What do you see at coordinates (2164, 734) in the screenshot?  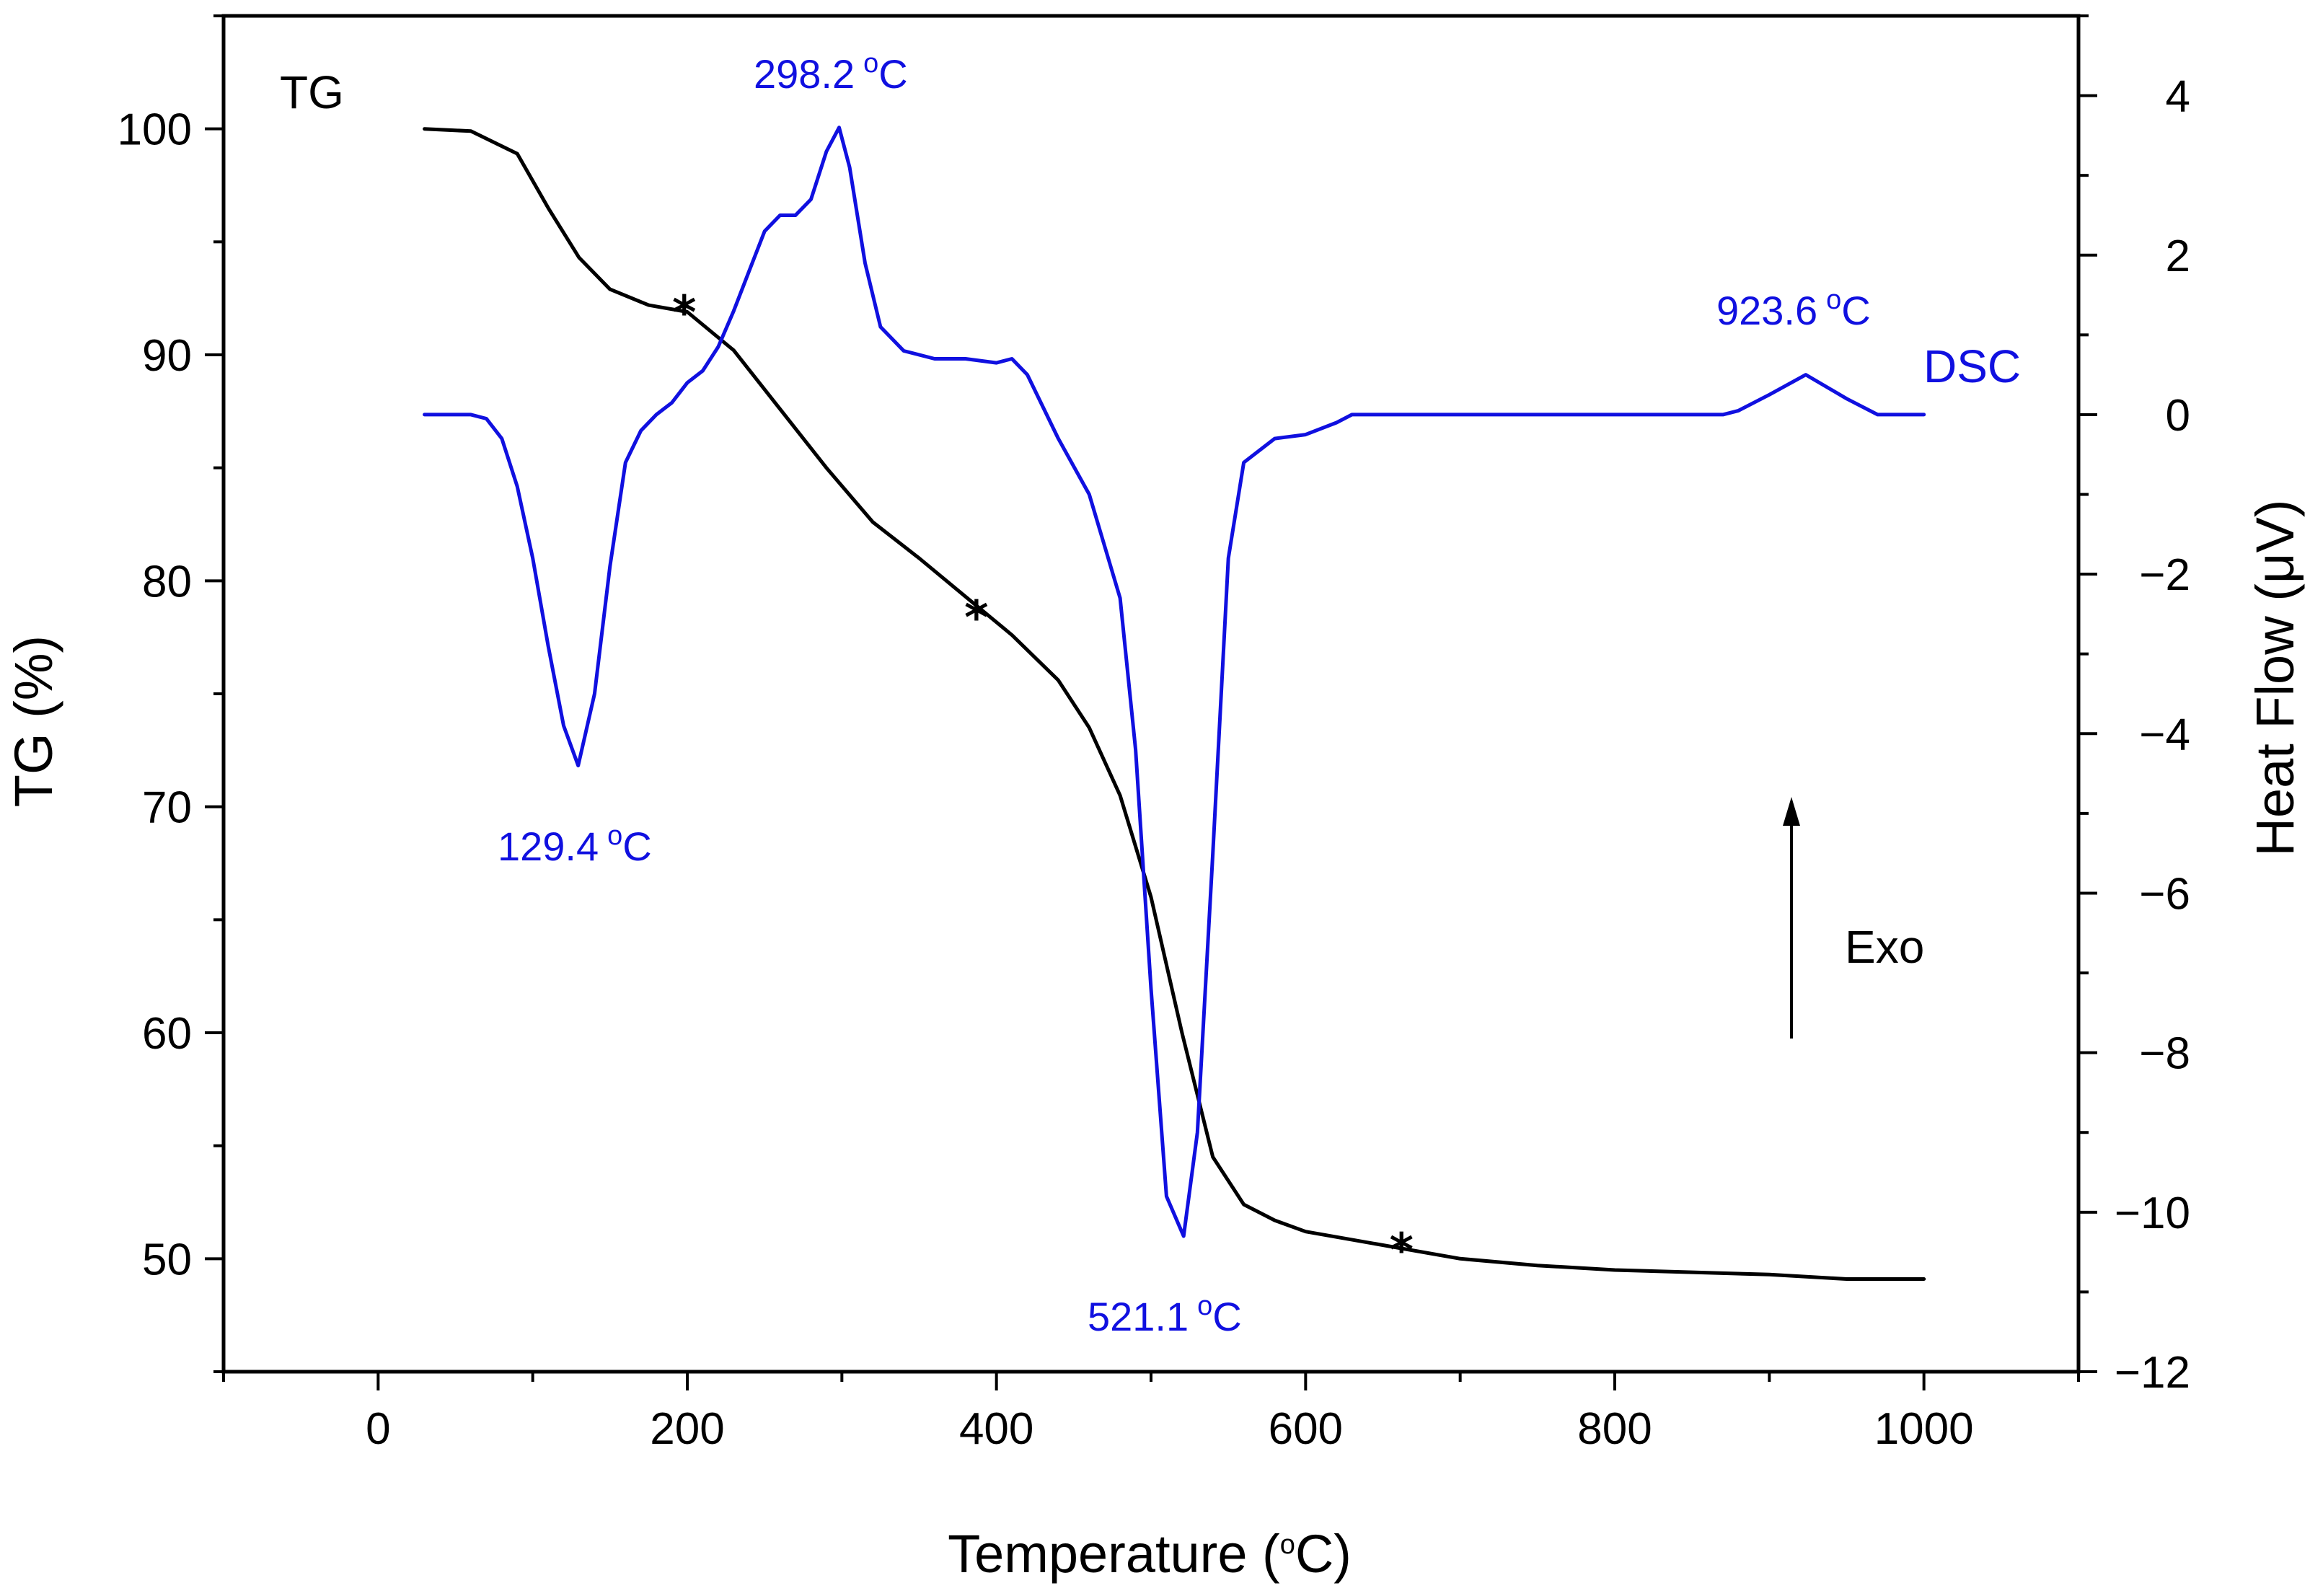 I see `right-tick-label: −4` at bounding box center [2164, 734].